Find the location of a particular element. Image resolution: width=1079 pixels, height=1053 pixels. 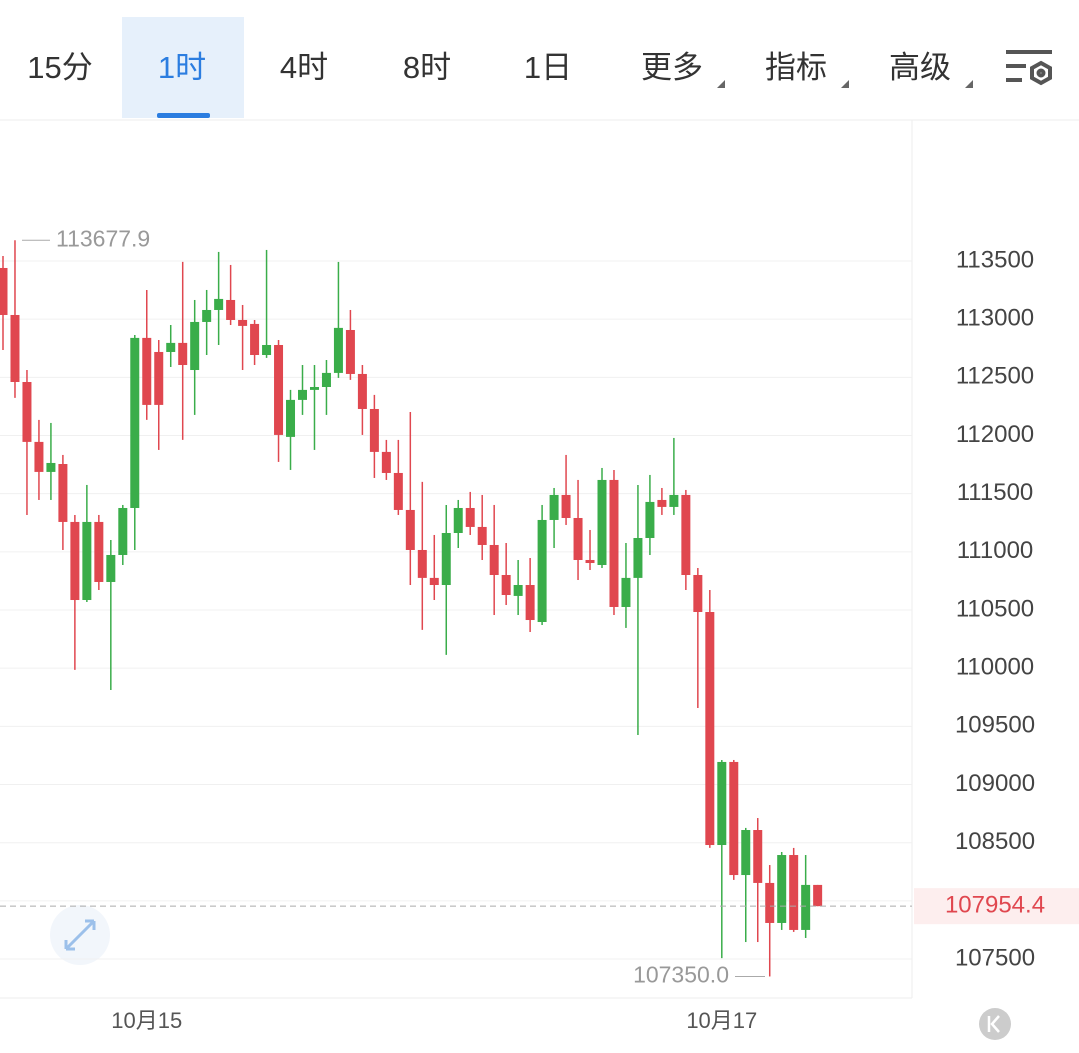

y-tick-label: 111500 is located at coordinates (995, 492).